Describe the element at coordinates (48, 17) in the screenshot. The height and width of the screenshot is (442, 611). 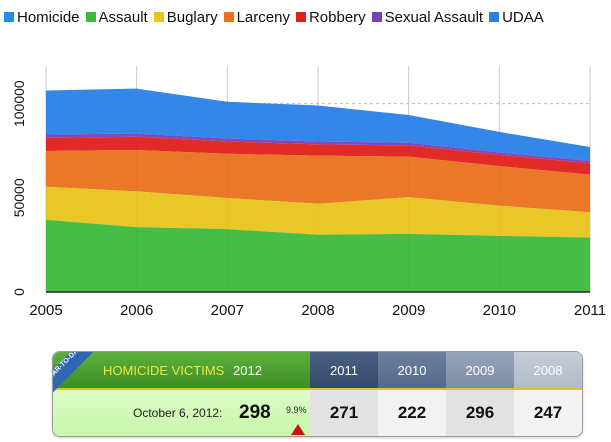
I see `legend-label: Homicide` at that location.